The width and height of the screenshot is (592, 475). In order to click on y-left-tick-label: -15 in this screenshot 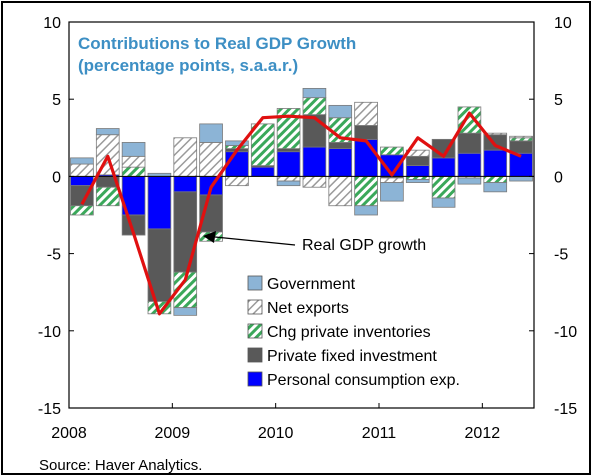, I will do `click(49, 409)`.